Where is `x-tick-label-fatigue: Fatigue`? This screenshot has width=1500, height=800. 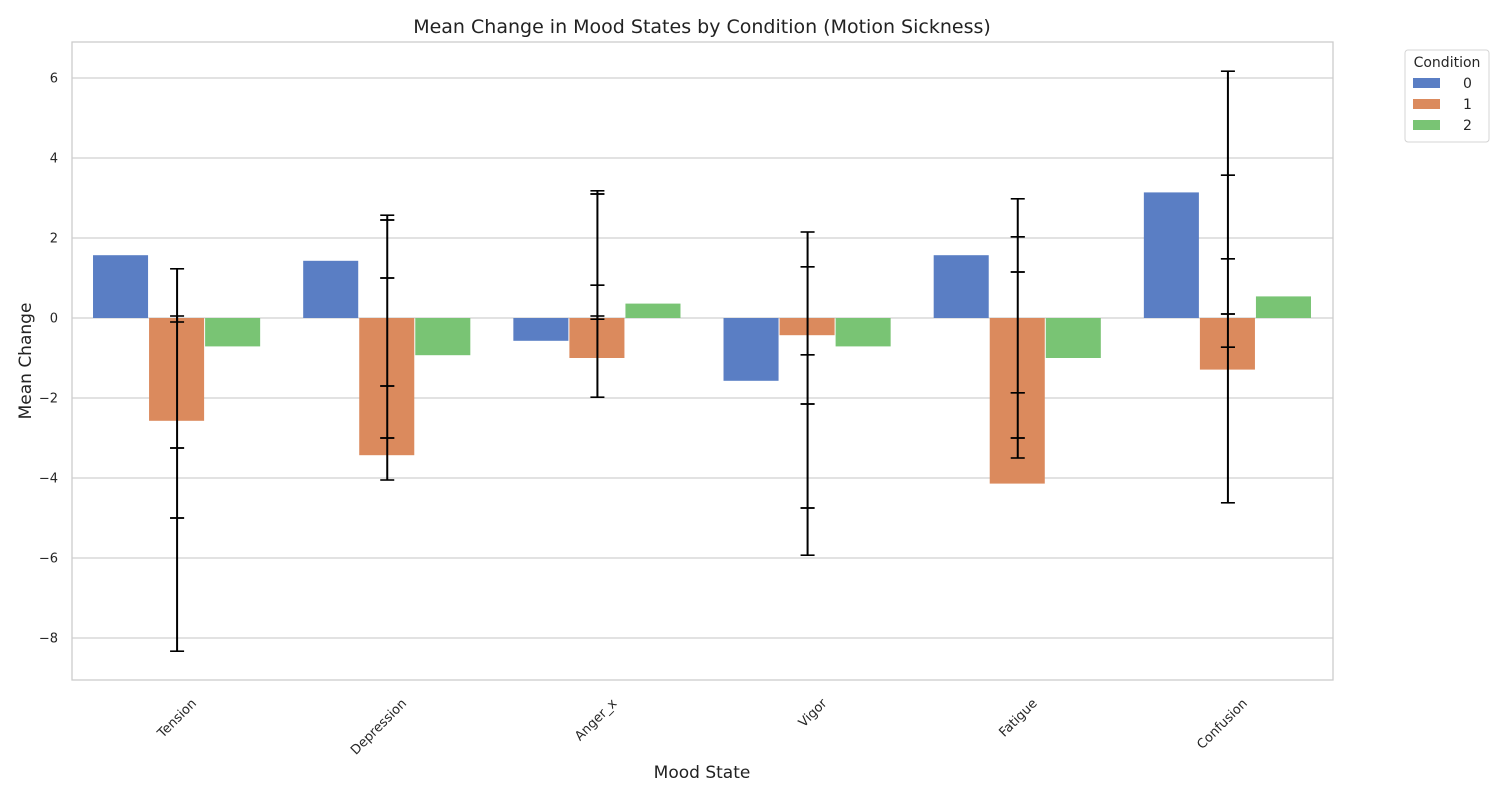
x-tick-label-fatigue: Fatigue is located at coordinates (1018, 718).